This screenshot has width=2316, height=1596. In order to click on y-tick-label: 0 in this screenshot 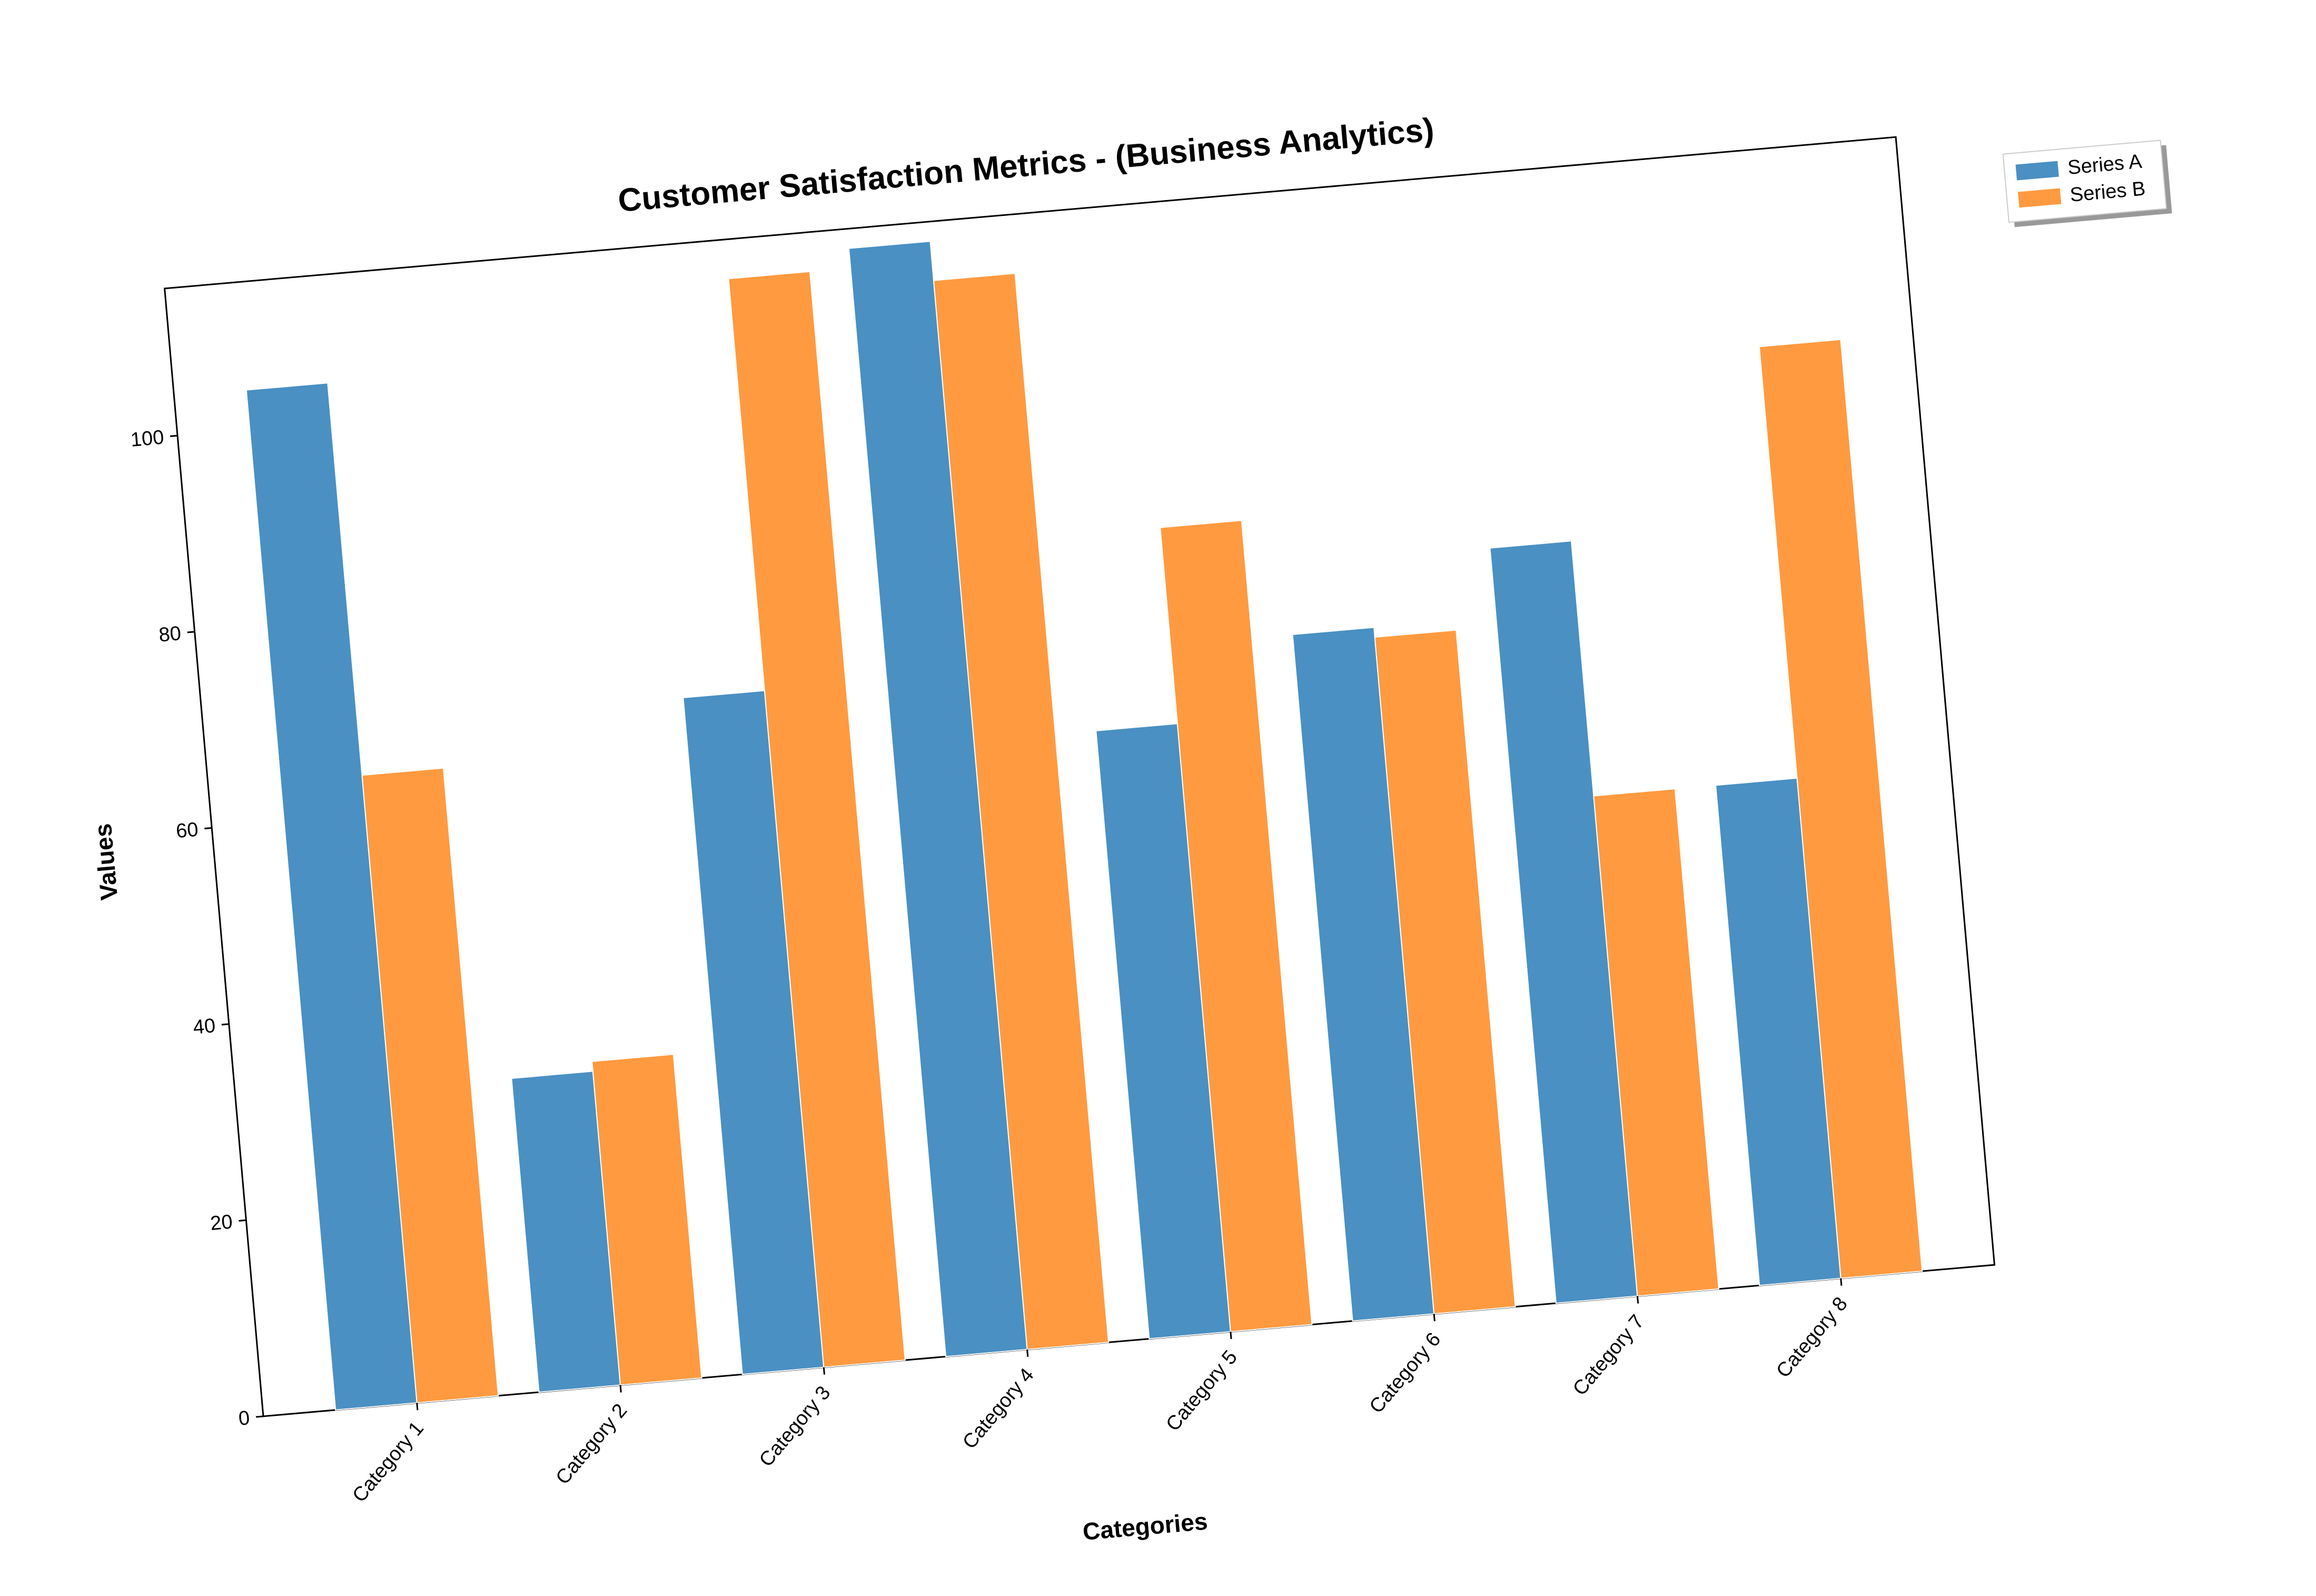, I will do `click(244, 1418)`.